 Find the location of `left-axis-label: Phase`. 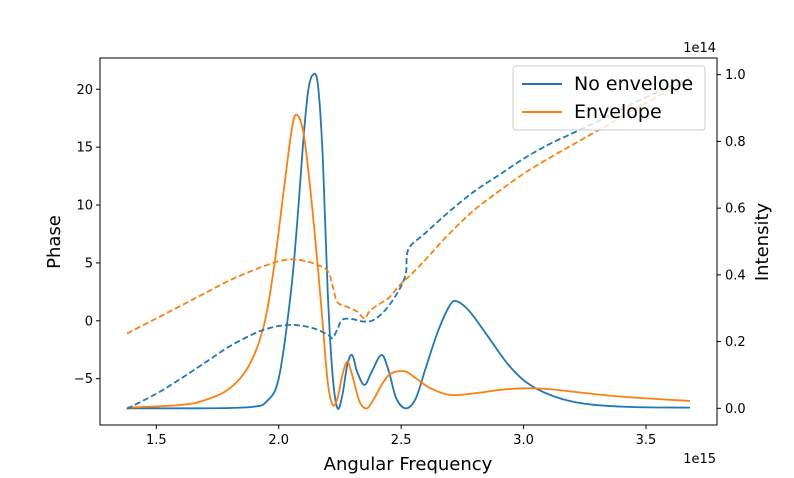

left-axis-label: Phase is located at coordinates (54, 242).